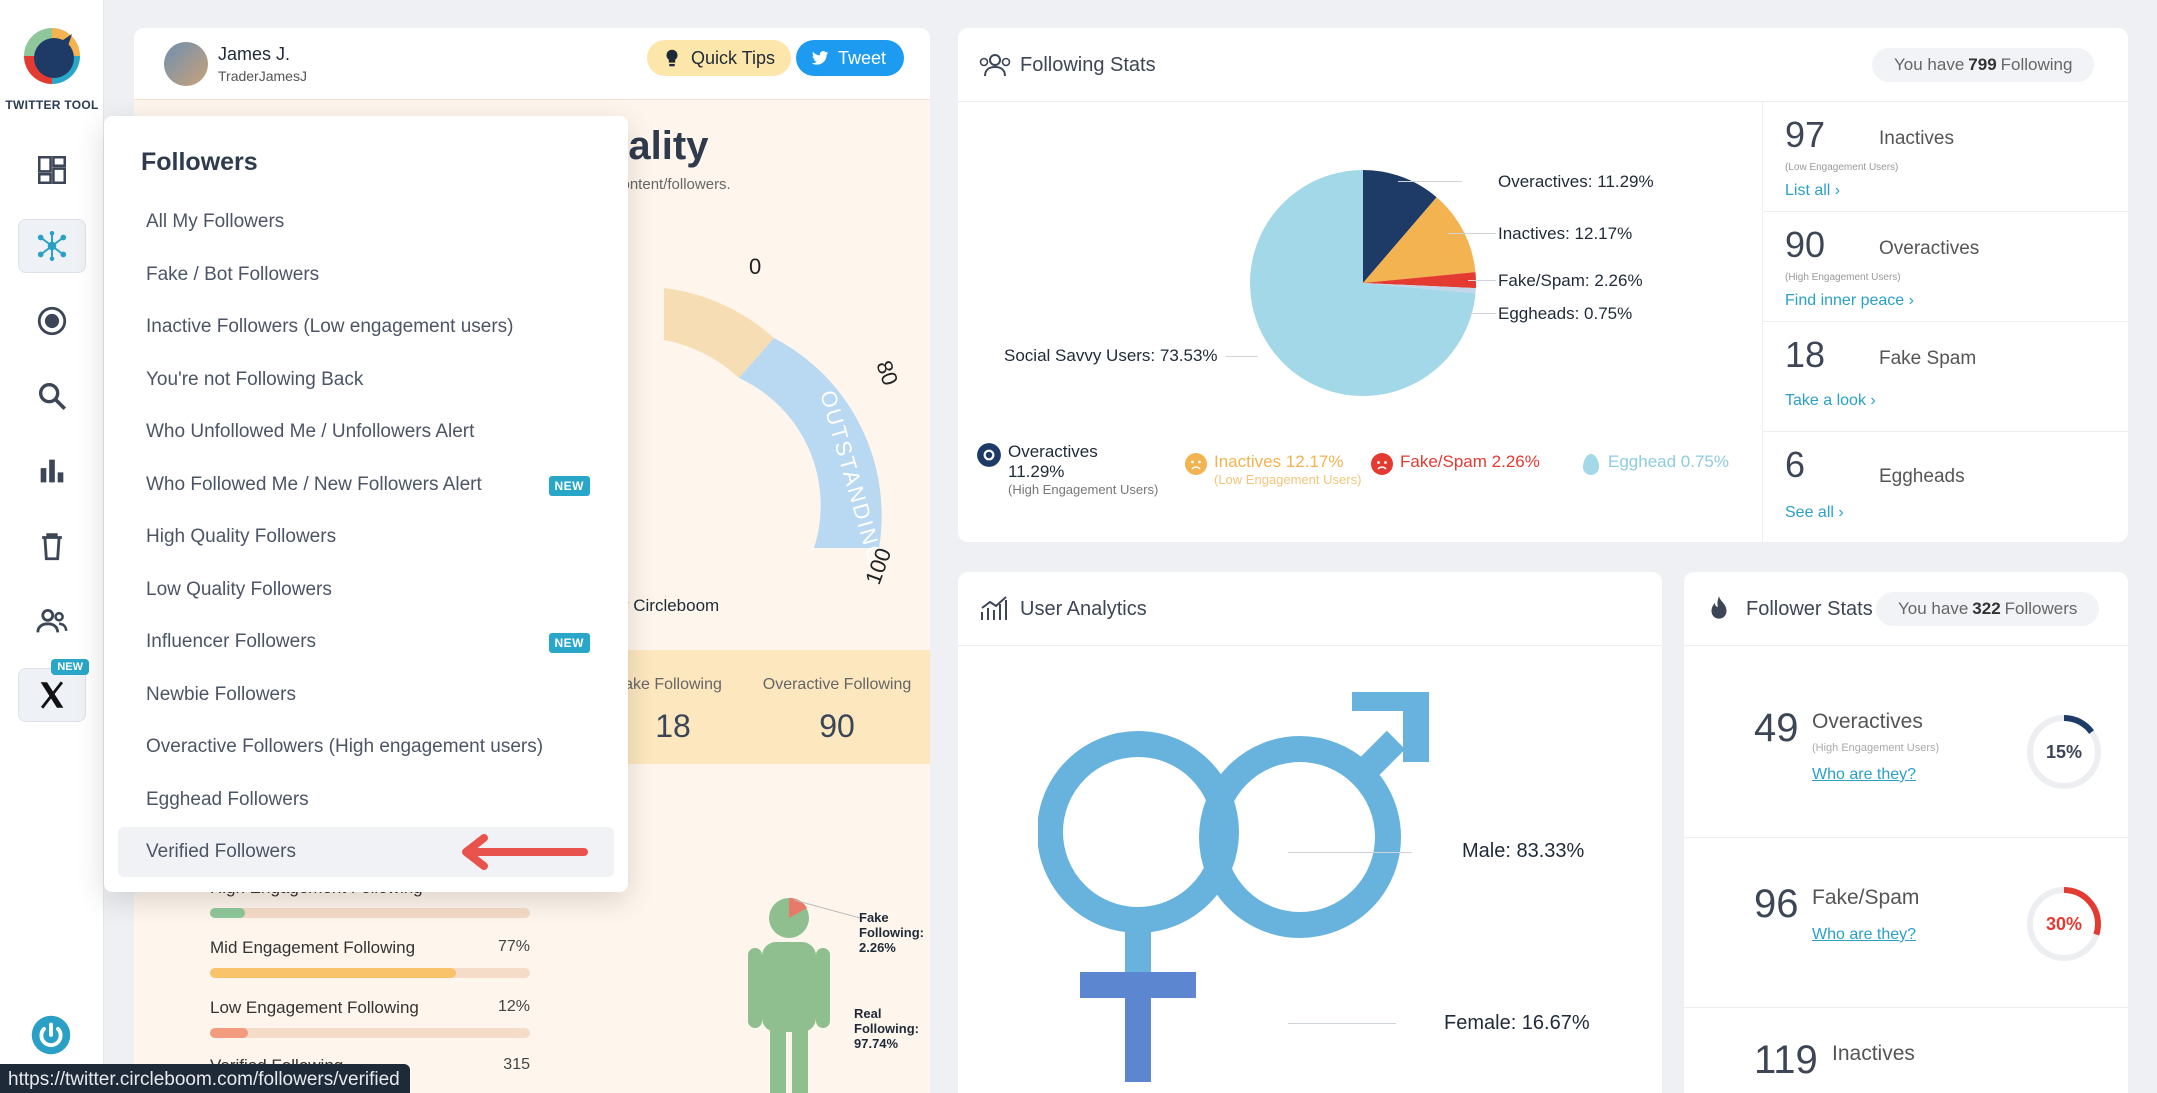 This screenshot has width=2157, height=1093. Describe the element at coordinates (366, 275) in the screenshot. I see `menu-item-fake-bot-followers: Fake / Bot Followers` at that location.